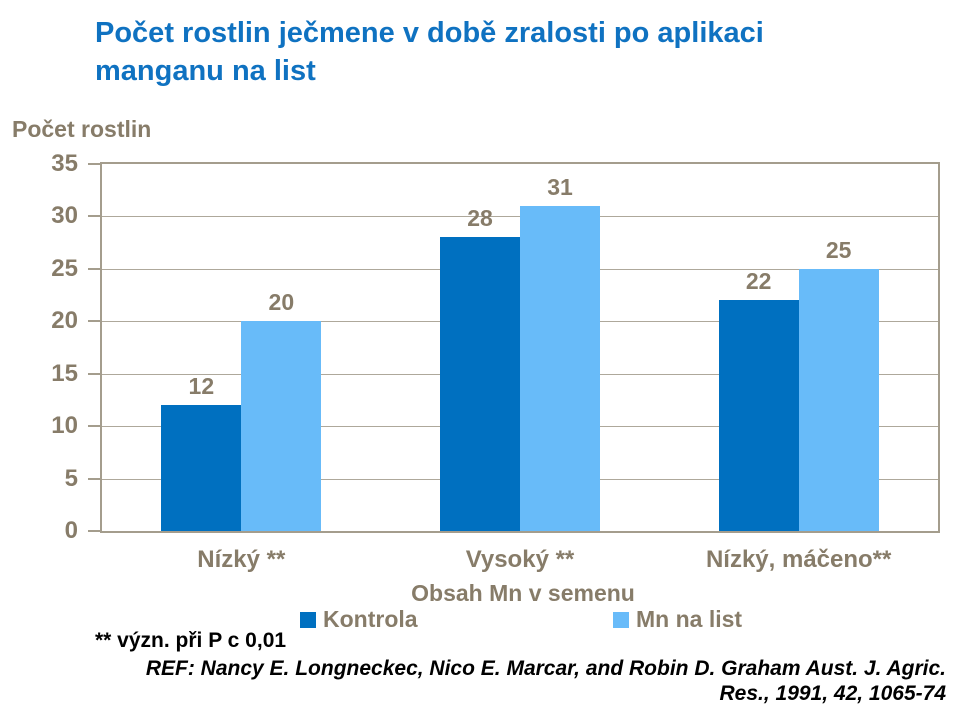 Image resolution: width=960 pixels, height=711 pixels. What do you see at coordinates (832, 693) in the screenshot?
I see `reference-line2: Res., 1991, 42, 1065-74` at bounding box center [832, 693].